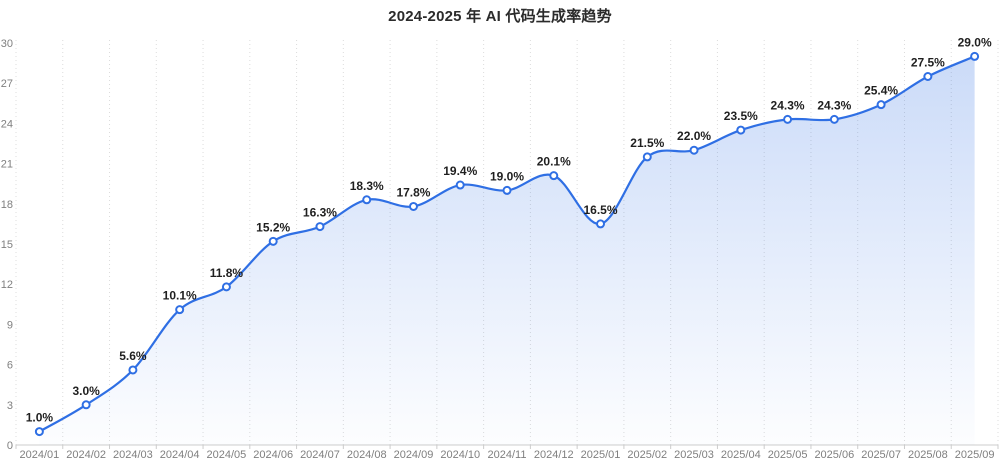 The height and width of the screenshot is (465, 1000). What do you see at coordinates (975, 455) in the screenshot?
I see `x-axis-label: 2025/09` at bounding box center [975, 455].